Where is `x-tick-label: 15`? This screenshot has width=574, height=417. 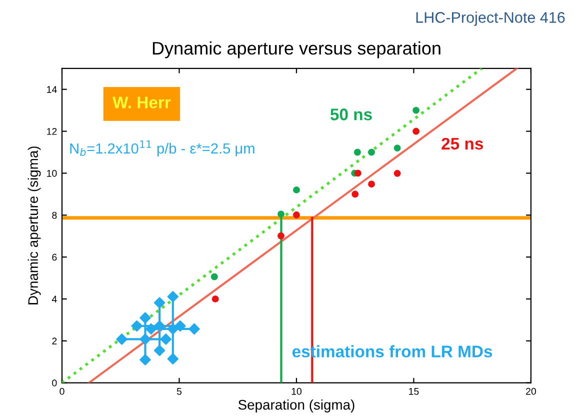 x-tick-label: 15 is located at coordinates (414, 391).